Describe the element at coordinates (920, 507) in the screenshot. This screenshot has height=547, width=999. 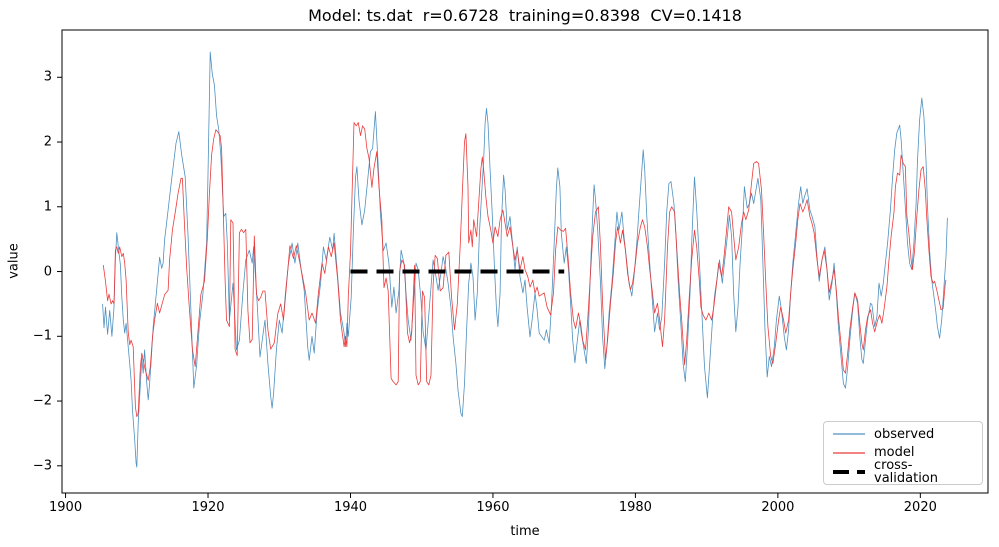
I see `x-tick-label: 2020` at that location.